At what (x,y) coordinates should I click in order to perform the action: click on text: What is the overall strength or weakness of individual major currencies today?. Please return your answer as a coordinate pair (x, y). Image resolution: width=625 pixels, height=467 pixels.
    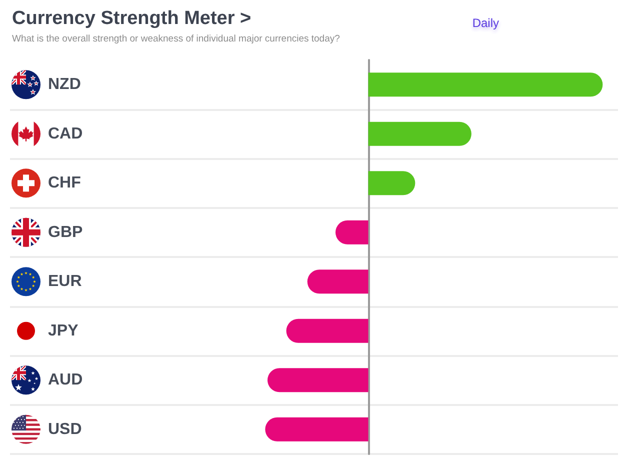
    Looking at the image, I should click on (176, 39).